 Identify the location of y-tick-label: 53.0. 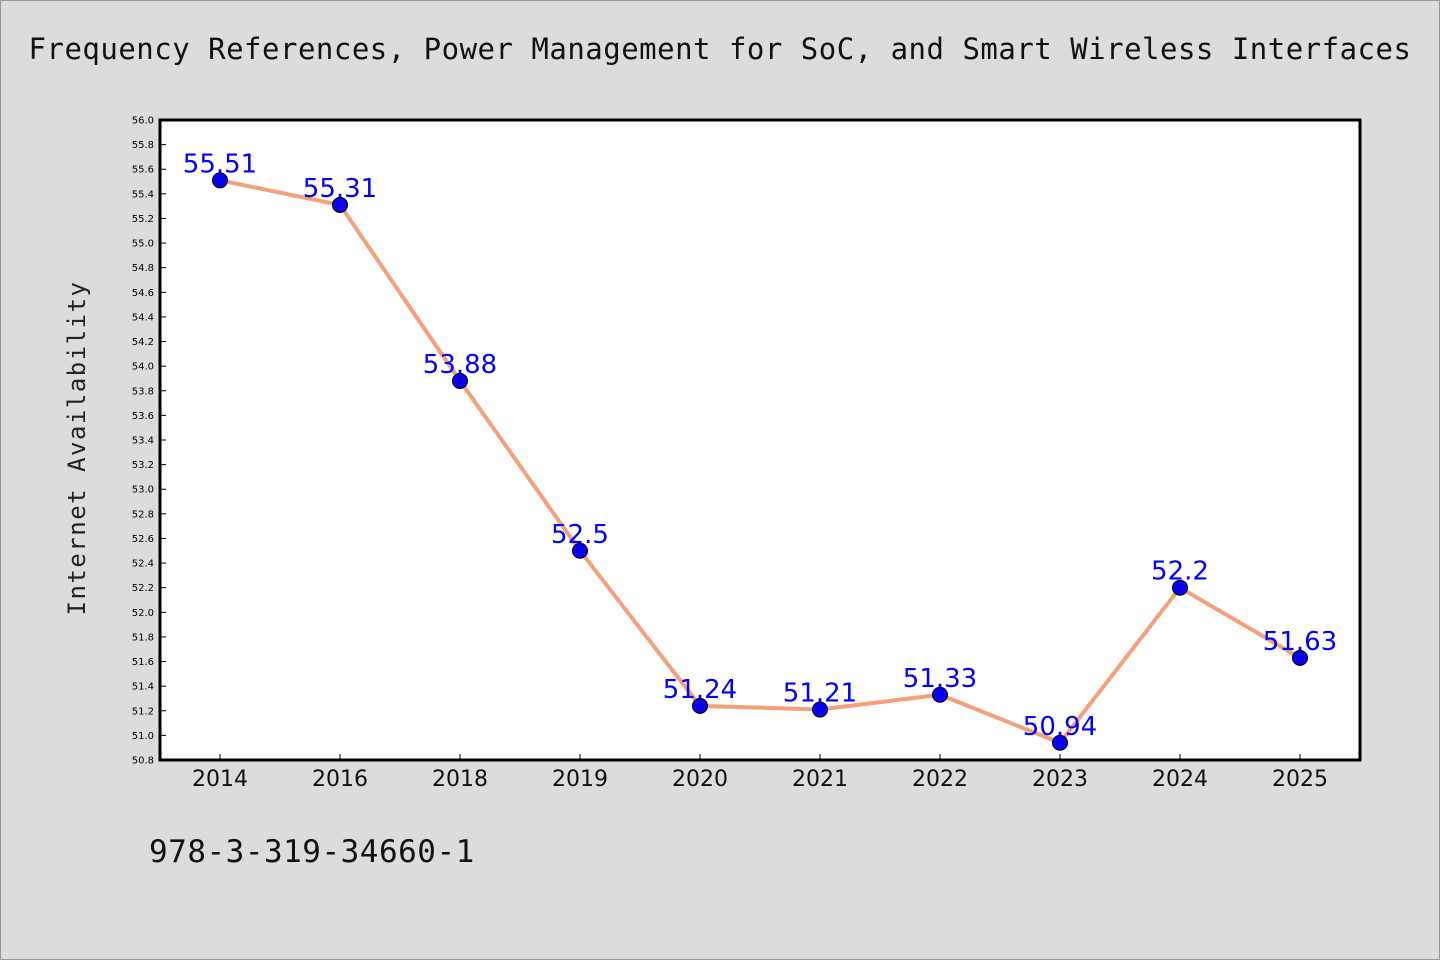
(143, 490).